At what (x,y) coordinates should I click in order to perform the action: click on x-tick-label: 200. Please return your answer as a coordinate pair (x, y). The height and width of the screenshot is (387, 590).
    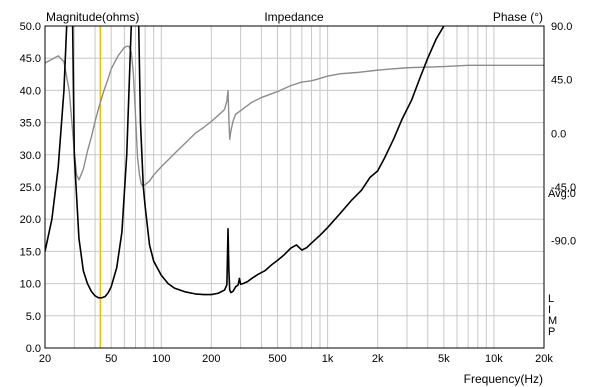
    Looking at the image, I should click on (211, 359).